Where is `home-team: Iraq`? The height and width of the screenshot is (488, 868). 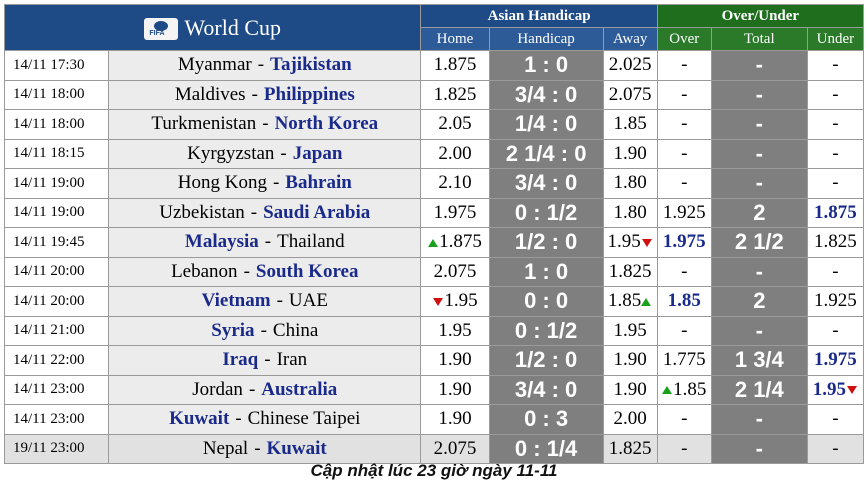
home-team: Iraq is located at coordinates (240, 360).